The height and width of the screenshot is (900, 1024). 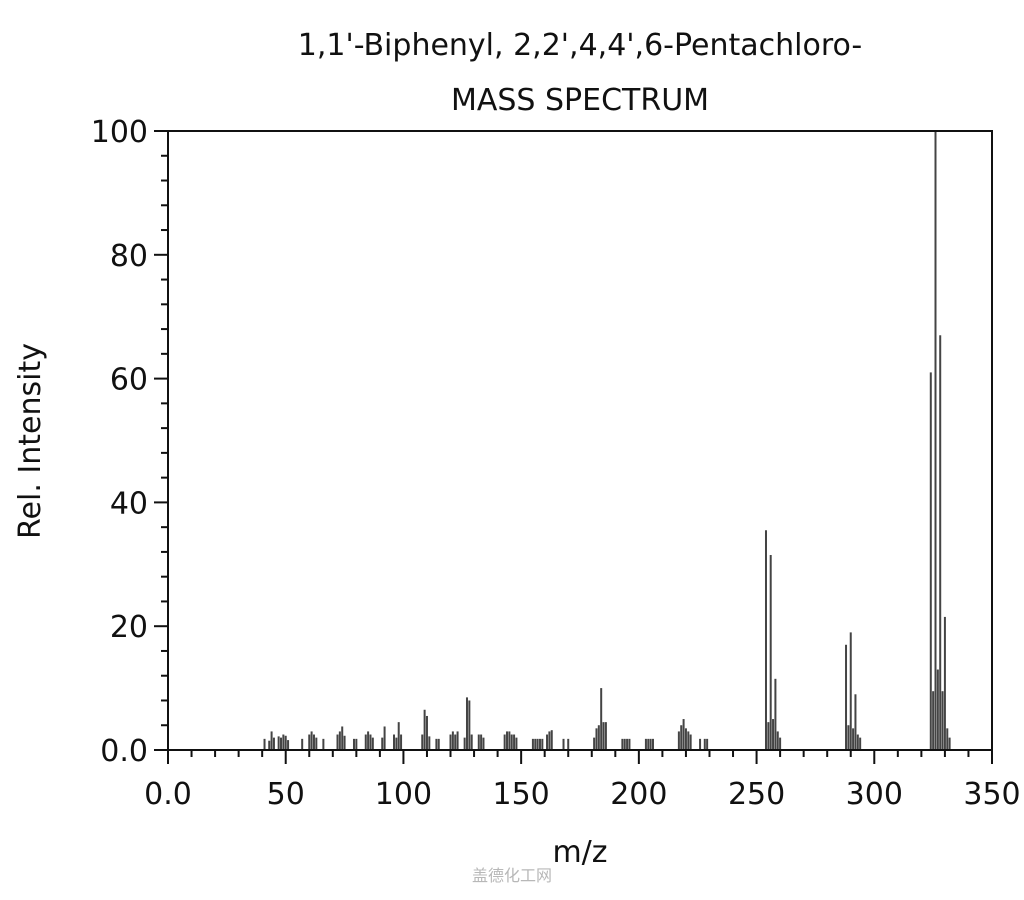 I want to click on x-tick-label: 250, so click(x=756, y=794).